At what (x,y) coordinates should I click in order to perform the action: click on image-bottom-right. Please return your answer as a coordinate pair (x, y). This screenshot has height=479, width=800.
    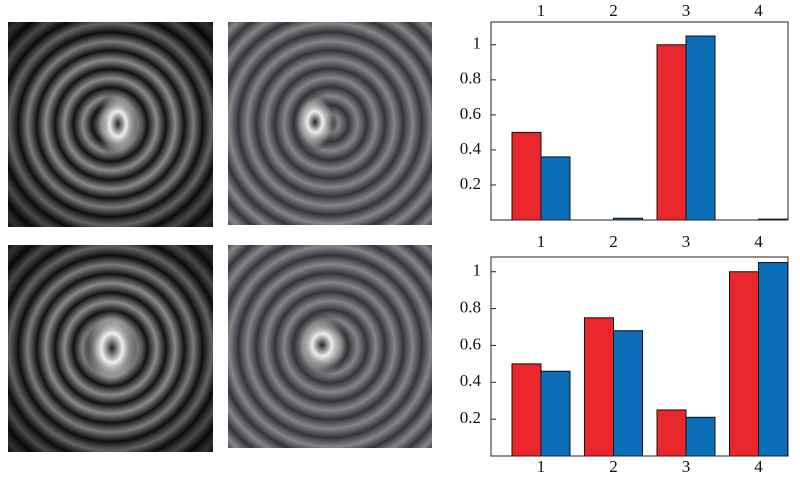
    Looking at the image, I should click on (330, 346).